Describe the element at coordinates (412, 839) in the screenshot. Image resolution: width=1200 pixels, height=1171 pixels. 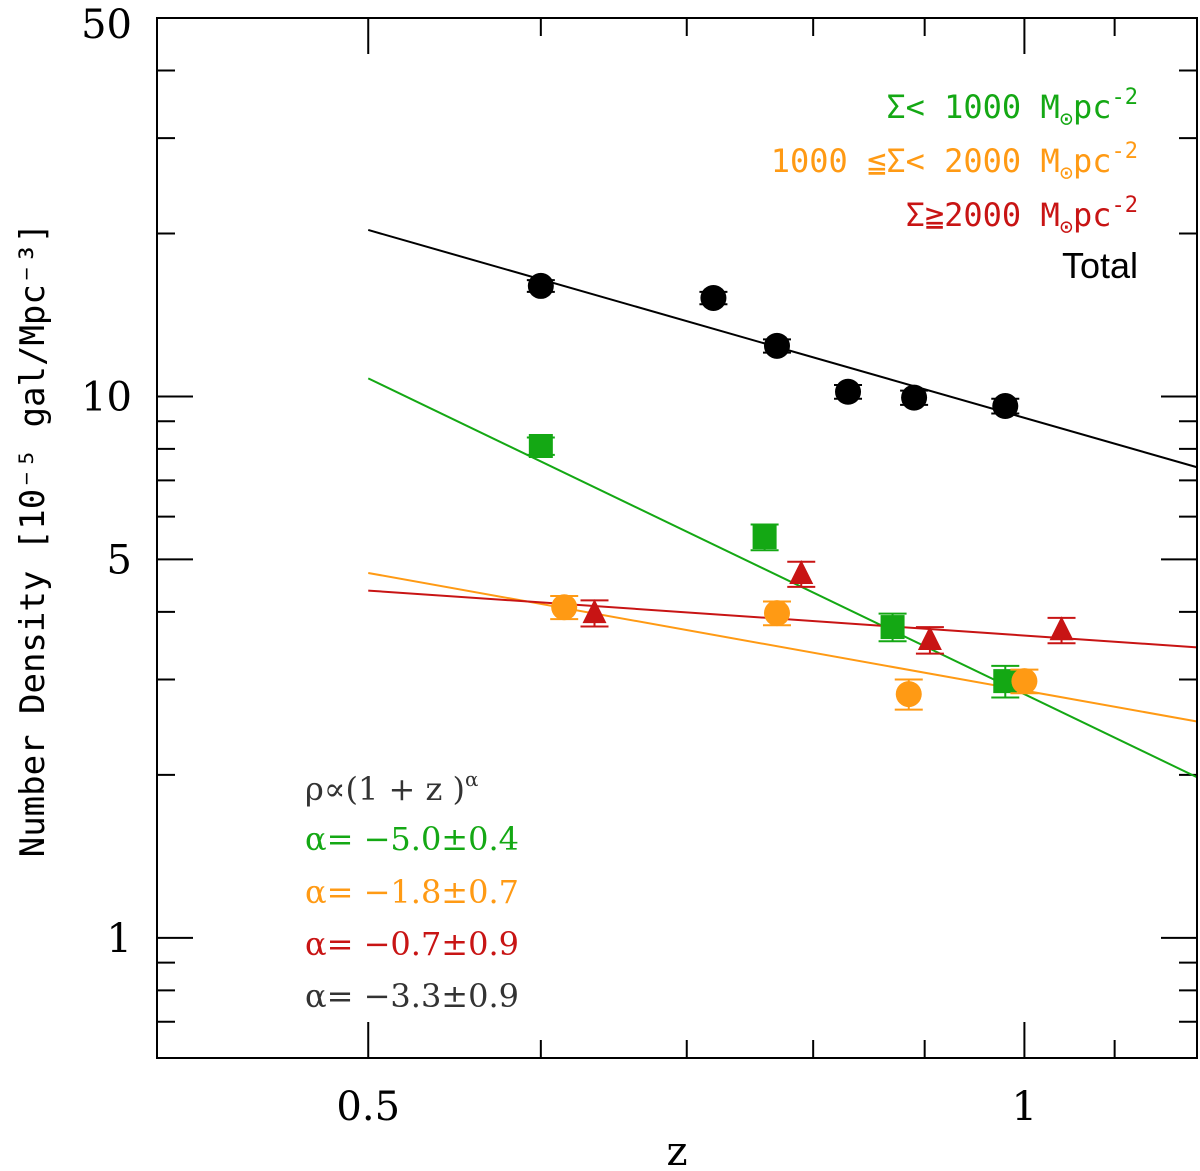
I see `alpha-value: α= −5.0±0.4` at that location.